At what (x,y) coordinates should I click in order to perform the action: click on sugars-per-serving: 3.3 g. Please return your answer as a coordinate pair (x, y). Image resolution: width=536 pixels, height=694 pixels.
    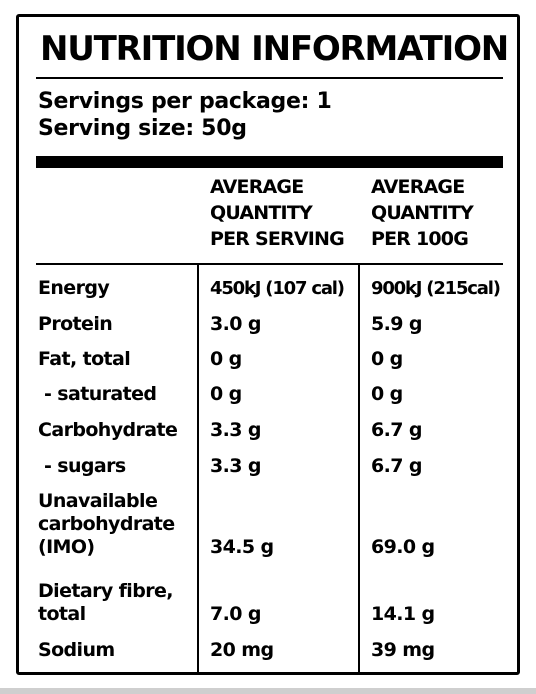
    Looking at the image, I should click on (235, 466).